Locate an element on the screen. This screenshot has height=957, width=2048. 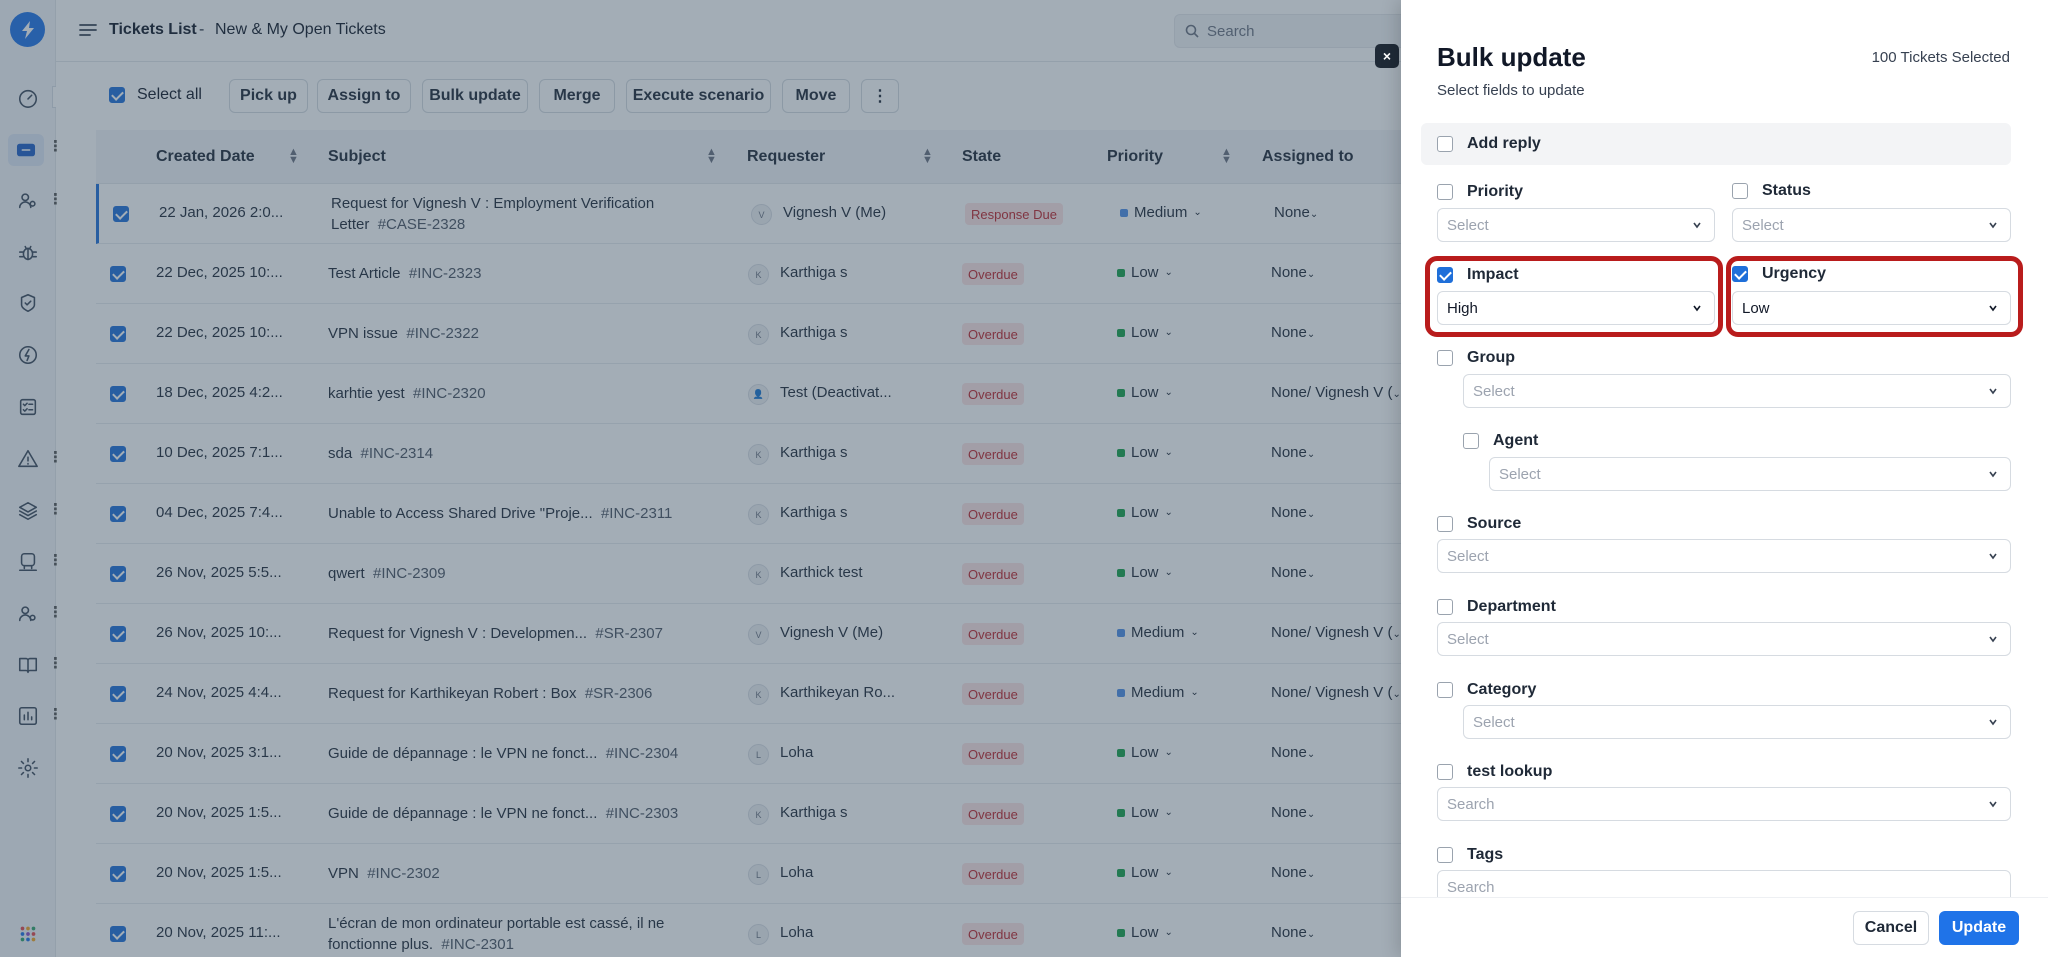
source-checkbox is located at coordinates (1445, 524).